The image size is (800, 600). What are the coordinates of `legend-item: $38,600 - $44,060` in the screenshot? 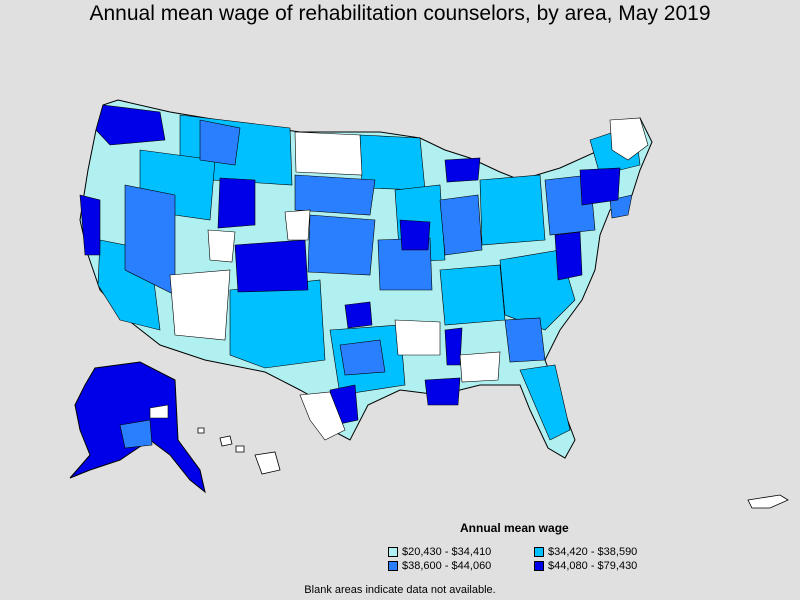 It's located at (439, 566).